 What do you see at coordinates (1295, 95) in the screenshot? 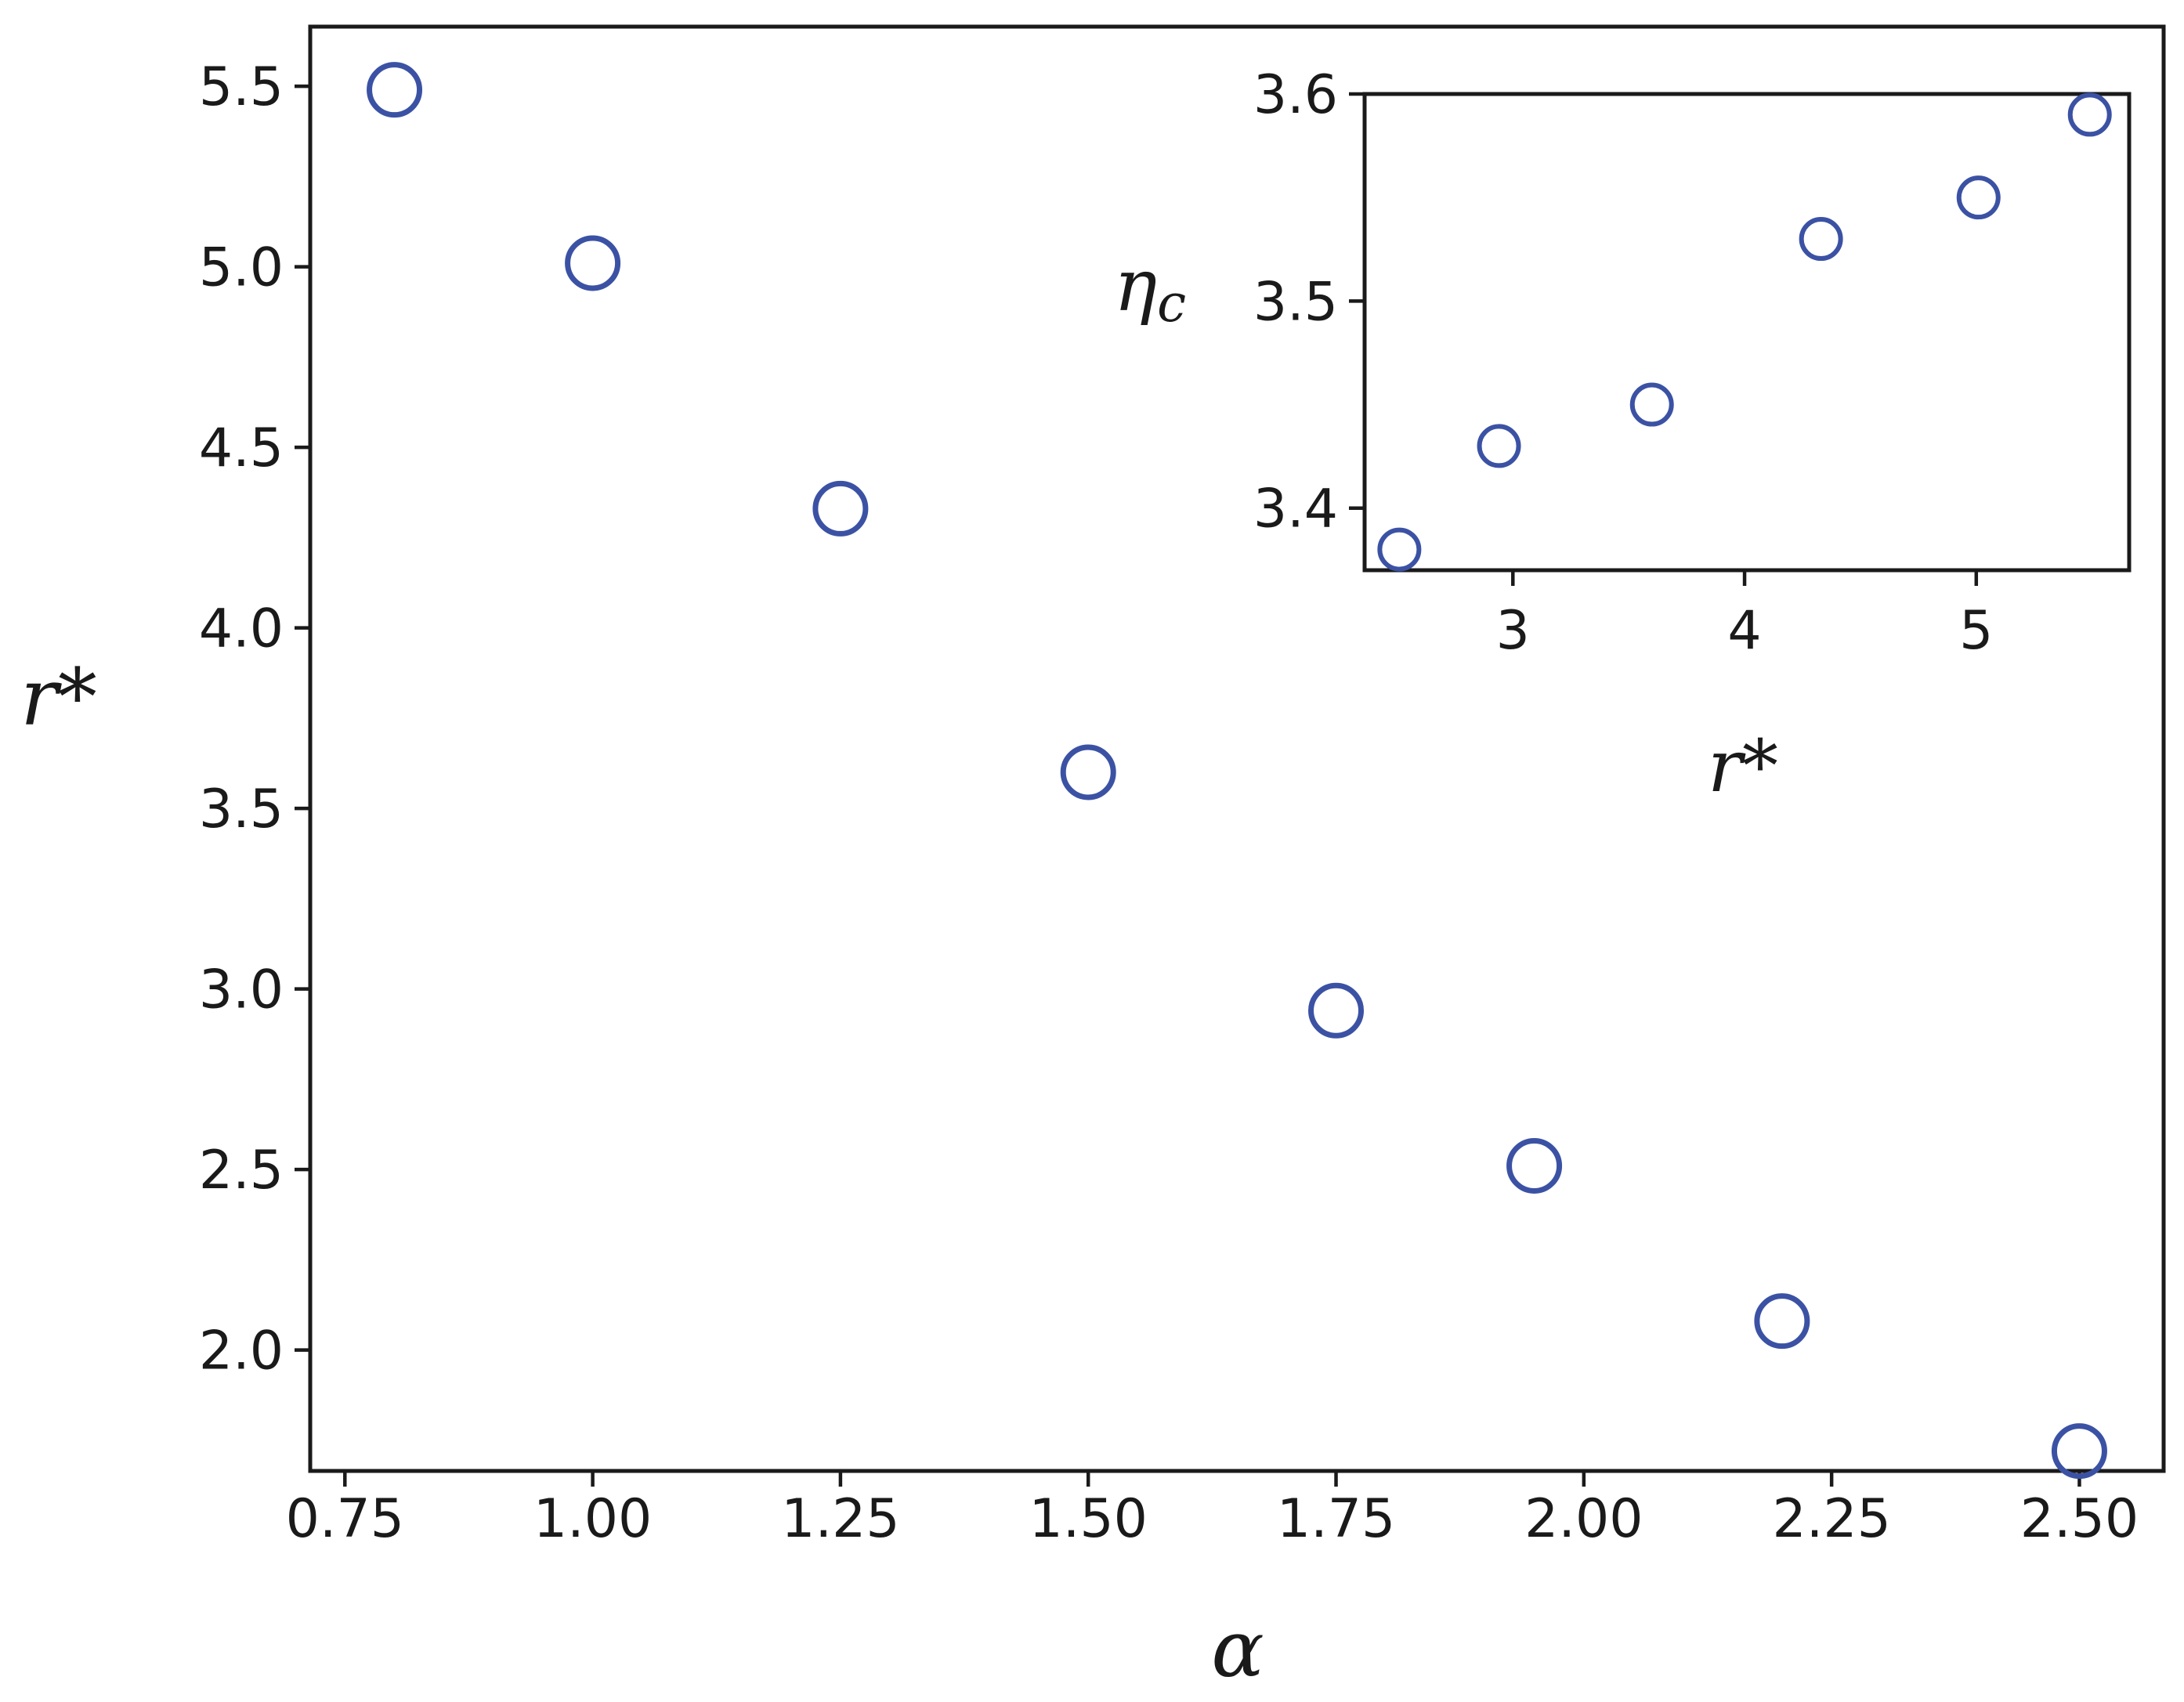
I see `inset-y-tick-label: 3.6` at bounding box center [1295, 95].